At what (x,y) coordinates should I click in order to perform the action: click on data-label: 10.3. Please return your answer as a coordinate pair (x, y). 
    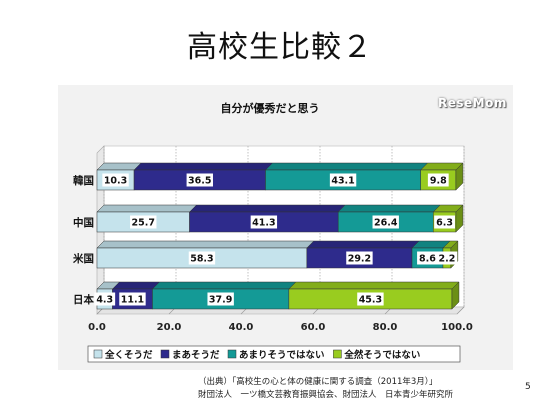
    Looking at the image, I should click on (115, 181).